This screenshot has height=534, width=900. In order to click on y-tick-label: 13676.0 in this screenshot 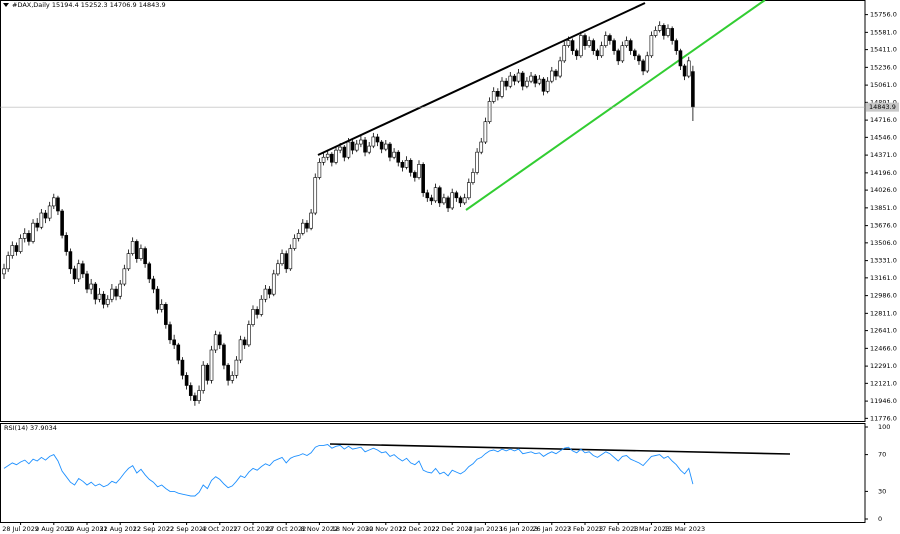, I will do `click(883, 226)`.